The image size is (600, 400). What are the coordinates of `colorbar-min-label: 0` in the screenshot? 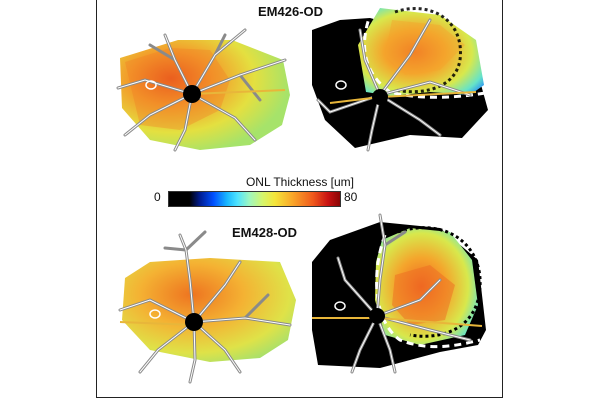 It's located at (157, 197).